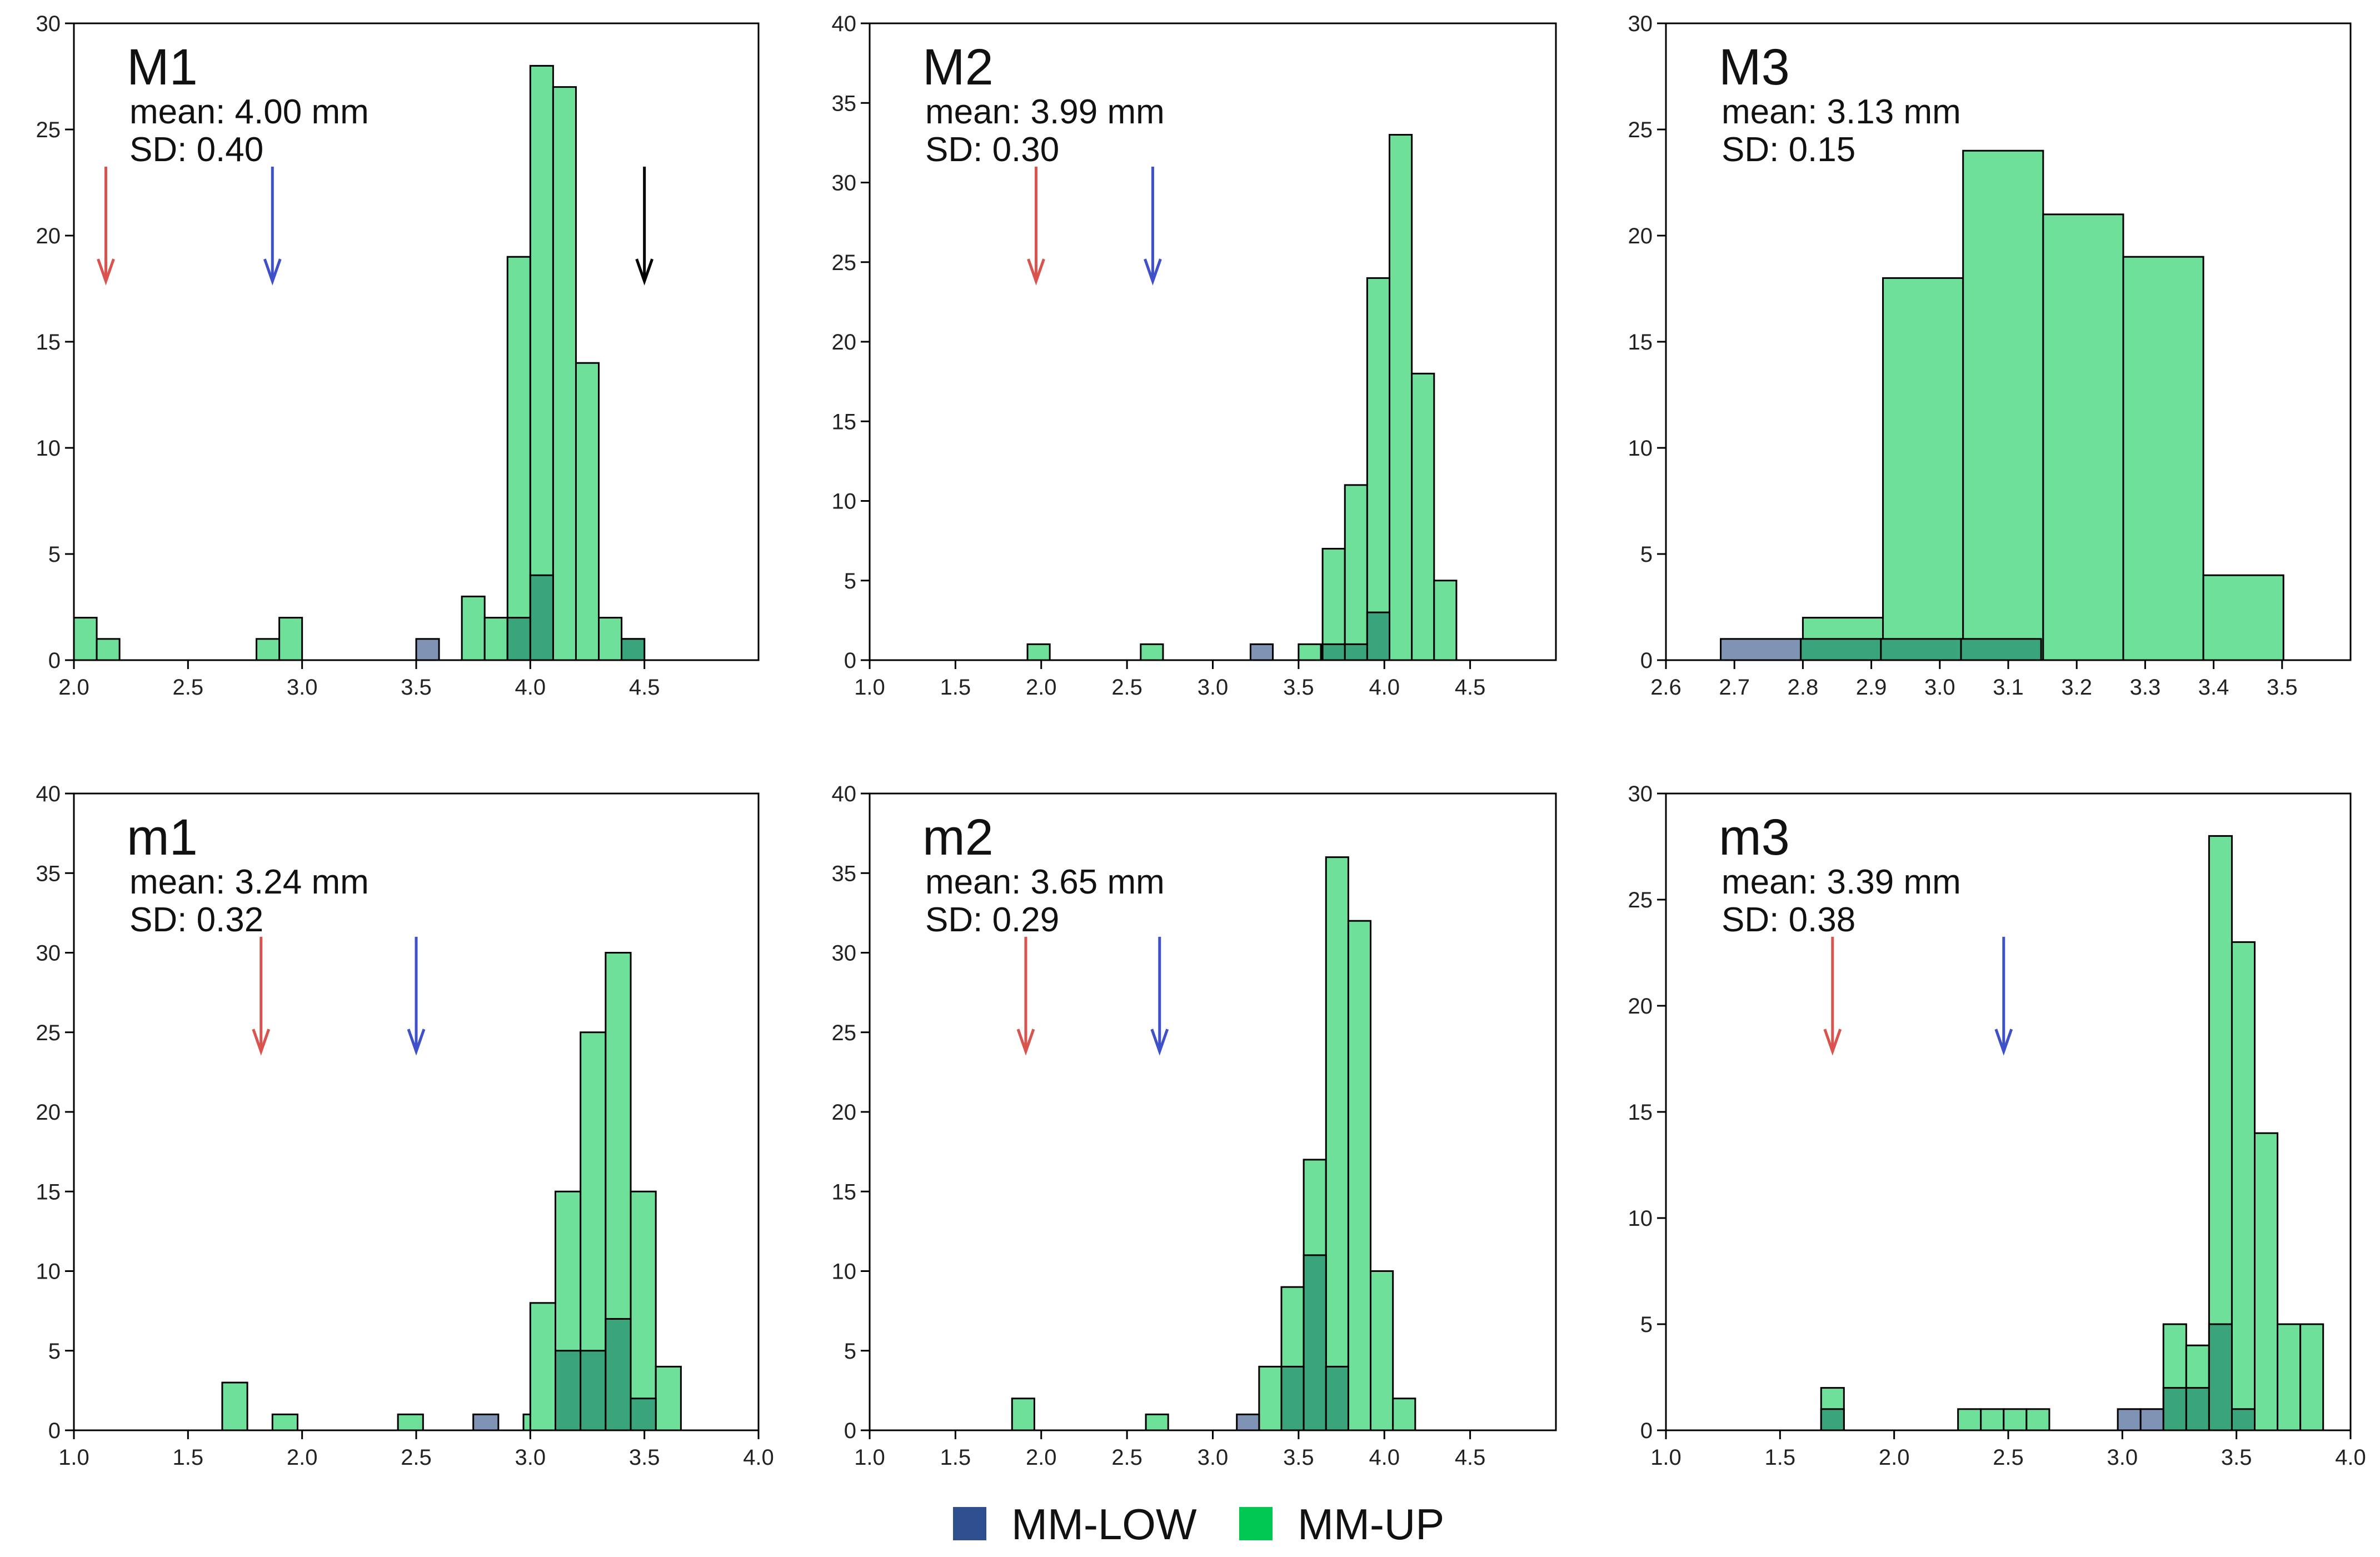 This screenshot has width=2380, height=1557. Describe the element at coordinates (1199, 1524) in the screenshot. I see `legend: MM-LOW MM-UP` at that location.